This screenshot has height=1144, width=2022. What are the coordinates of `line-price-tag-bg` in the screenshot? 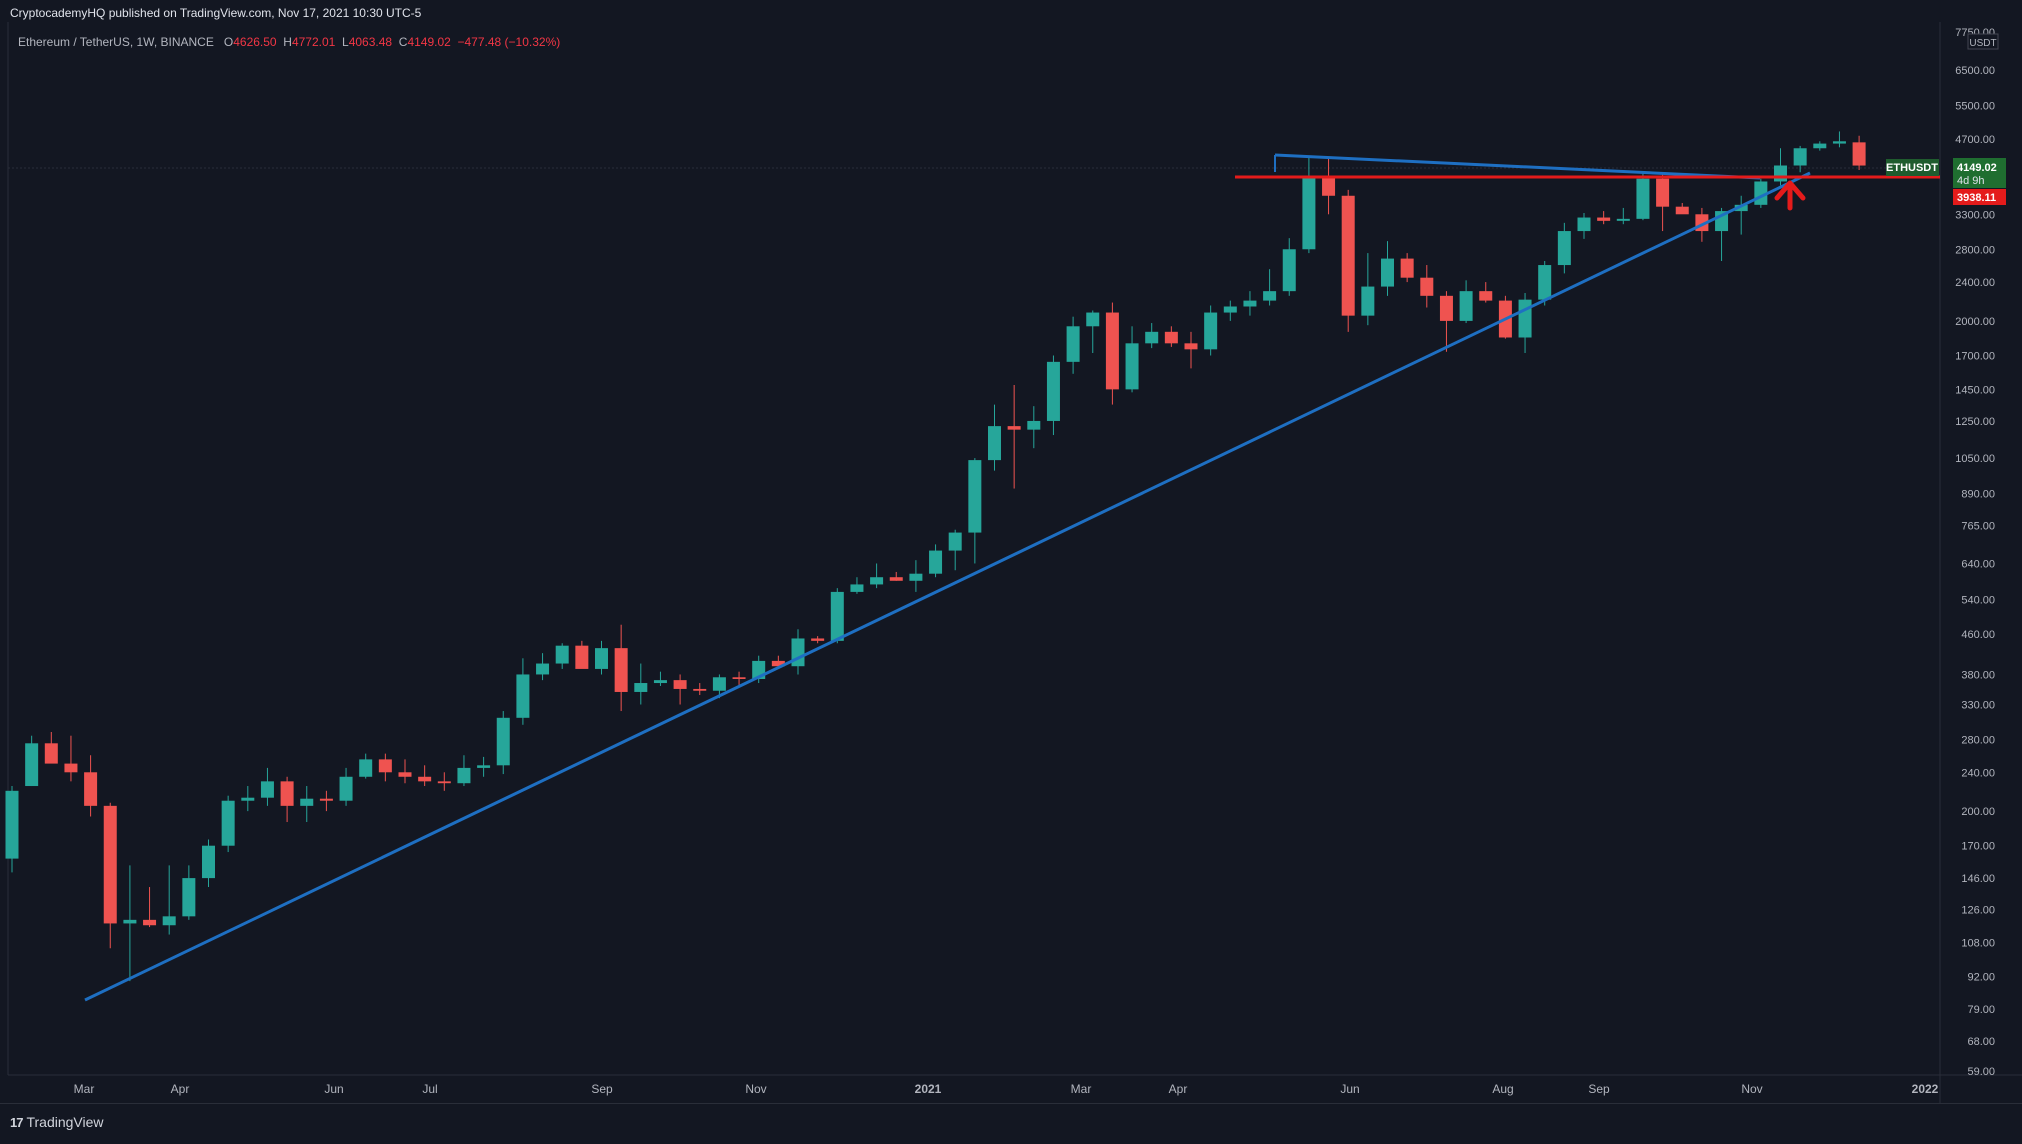 It's located at (1979, 197).